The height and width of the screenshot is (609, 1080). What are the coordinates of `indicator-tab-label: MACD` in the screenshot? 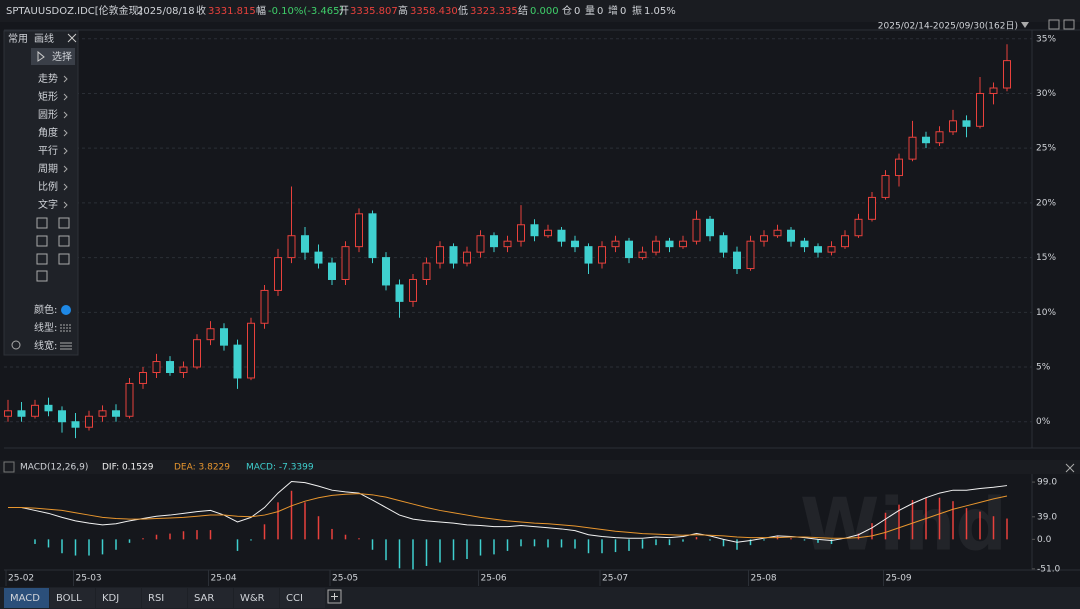 It's located at (25, 598).